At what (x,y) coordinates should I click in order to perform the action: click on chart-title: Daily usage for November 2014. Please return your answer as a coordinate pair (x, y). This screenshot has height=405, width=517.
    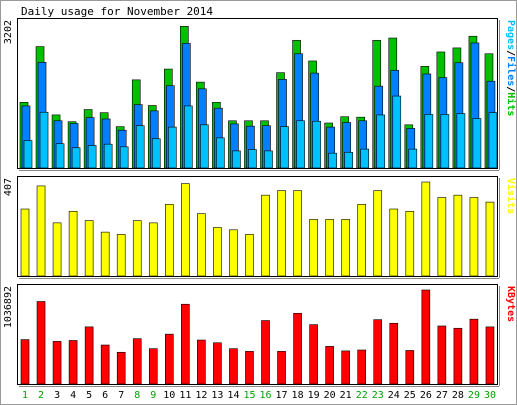
    Looking at the image, I should click on (117, 11).